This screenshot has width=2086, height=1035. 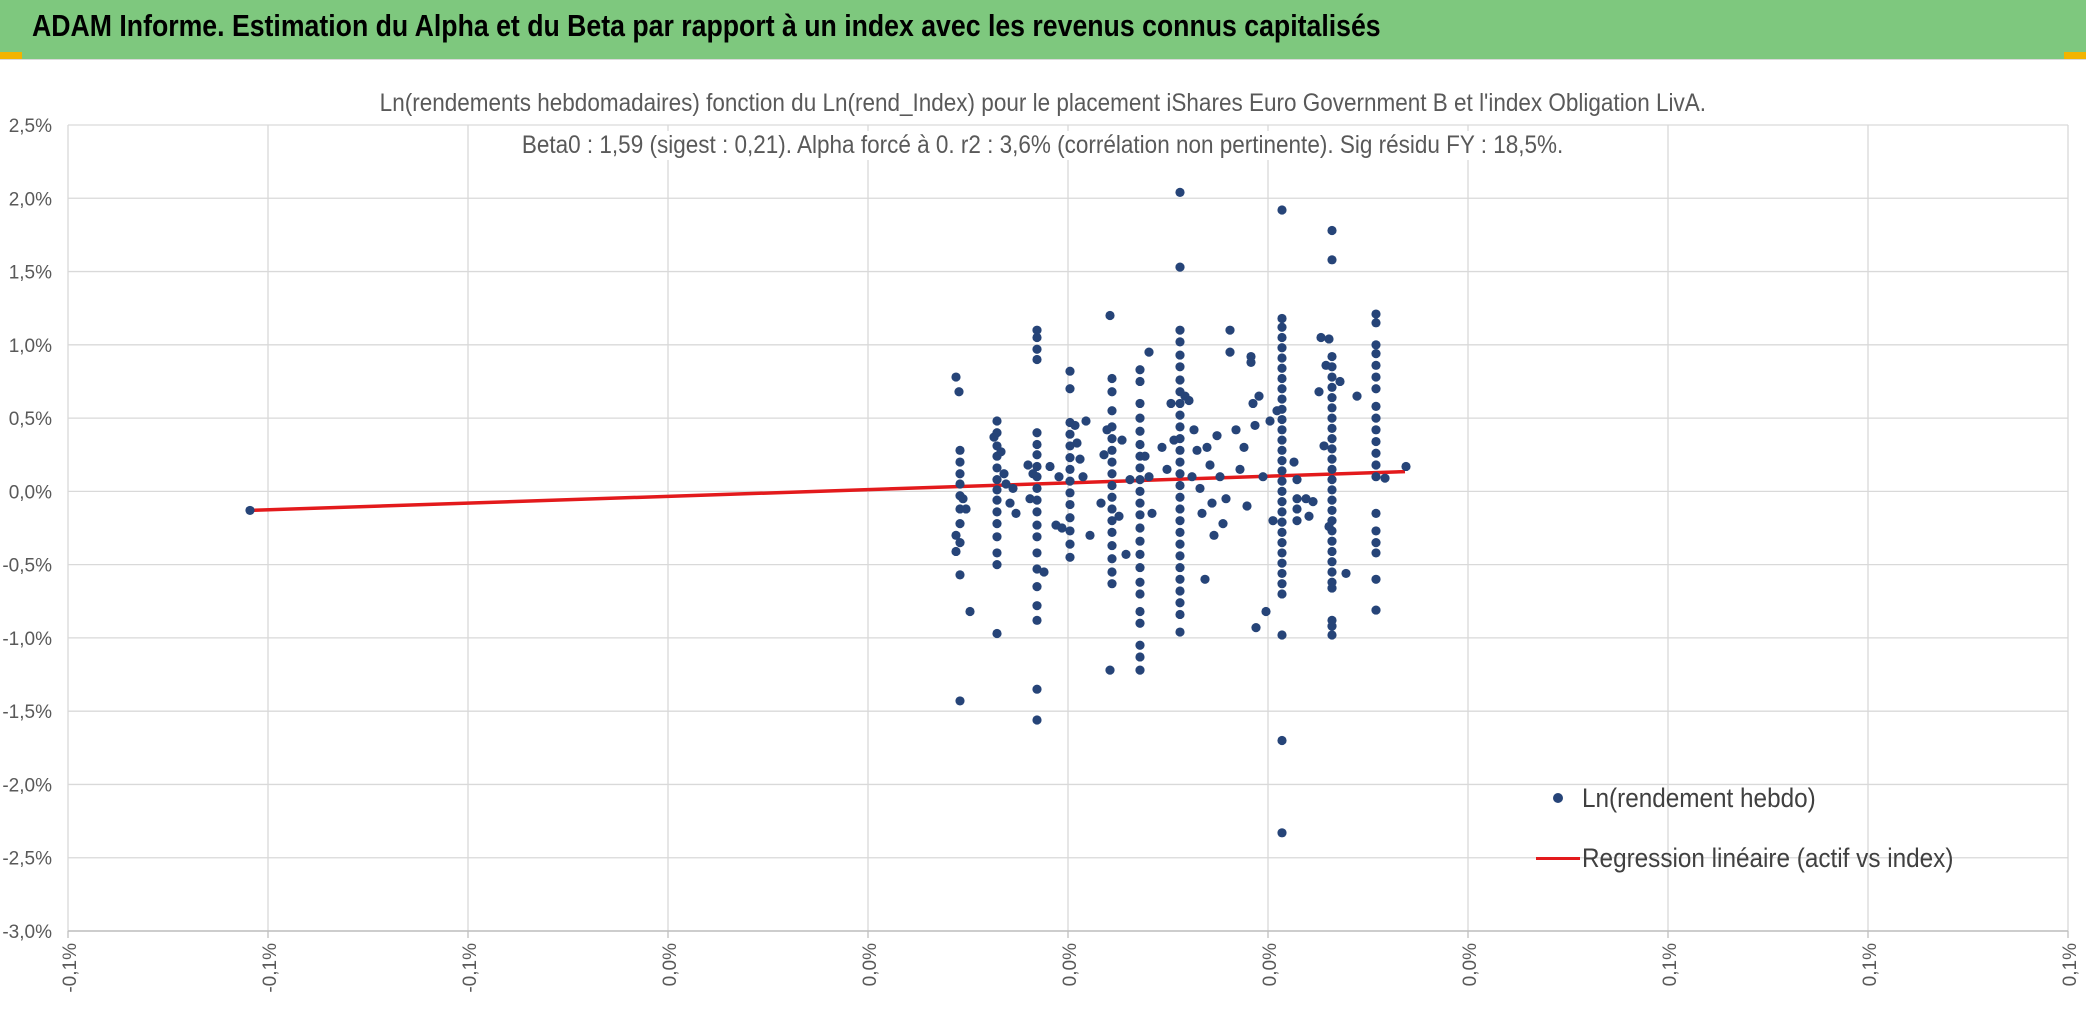 I want to click on chart-axes, so click(x=1068, y=934).